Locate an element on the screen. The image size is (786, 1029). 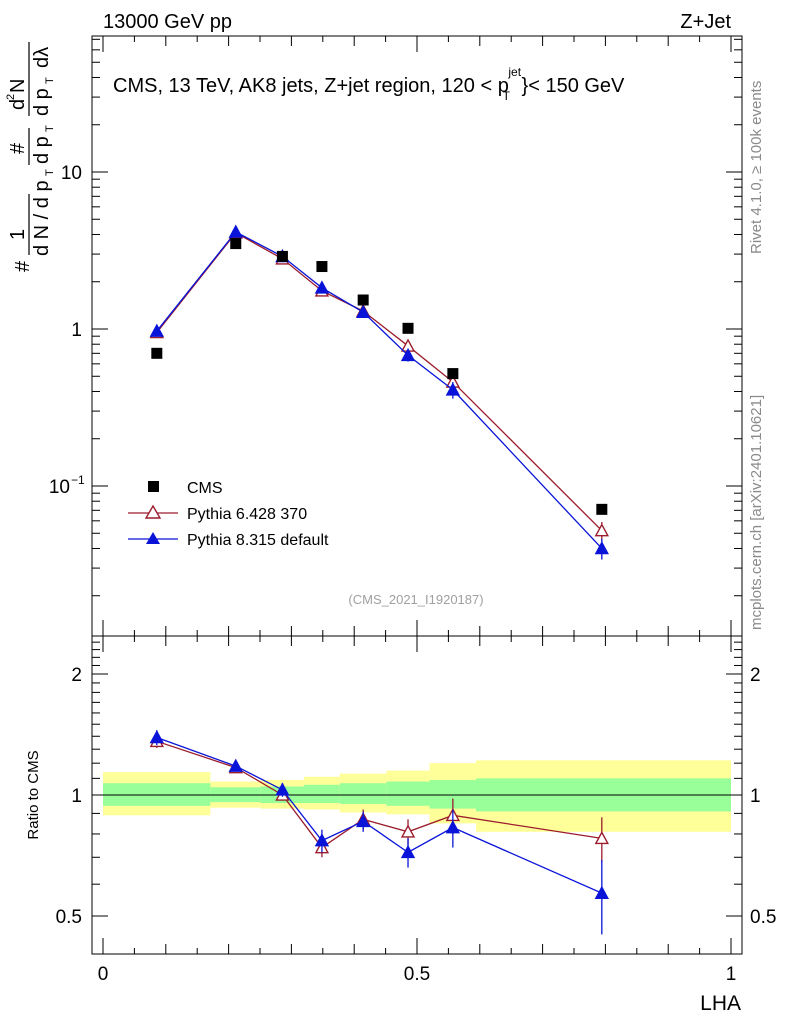
main-ylabel: # 1 d N / d p T # d p T d 2 N d p T dλ is located at coordinates (30, 157).